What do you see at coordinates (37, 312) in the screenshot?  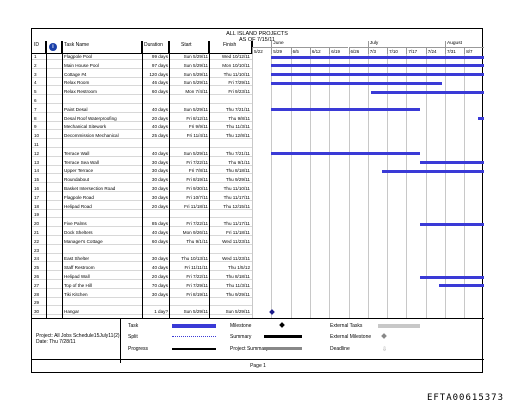 I see `cell-id: 30` at bounding box center [37, 312].